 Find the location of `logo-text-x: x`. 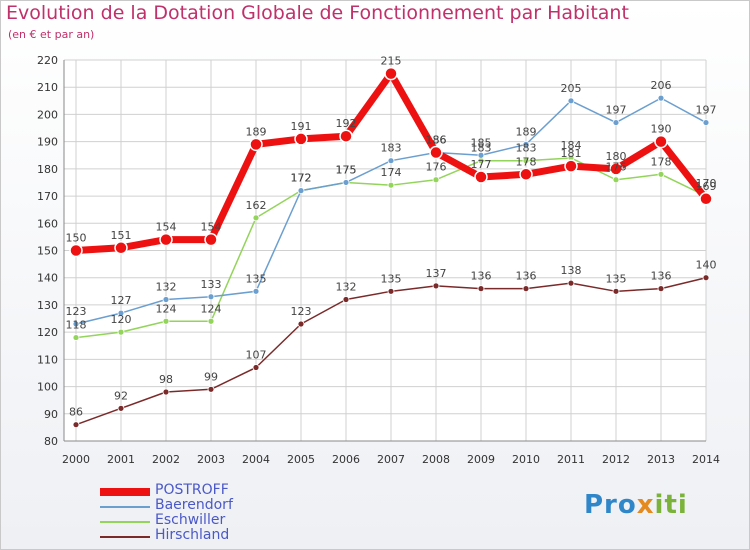

logo-text-x: x is located at coordinates (645, 505).